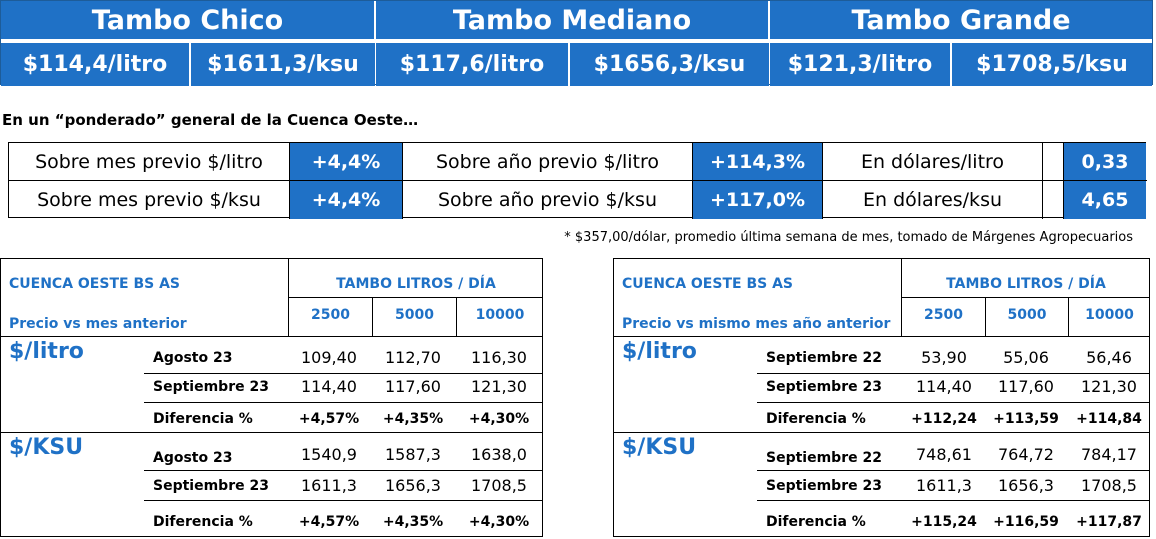  What do you see at coordinates (944, 522) in the screenshot?
I see `cell-value: +115,24` at bounding box center [944, 522].